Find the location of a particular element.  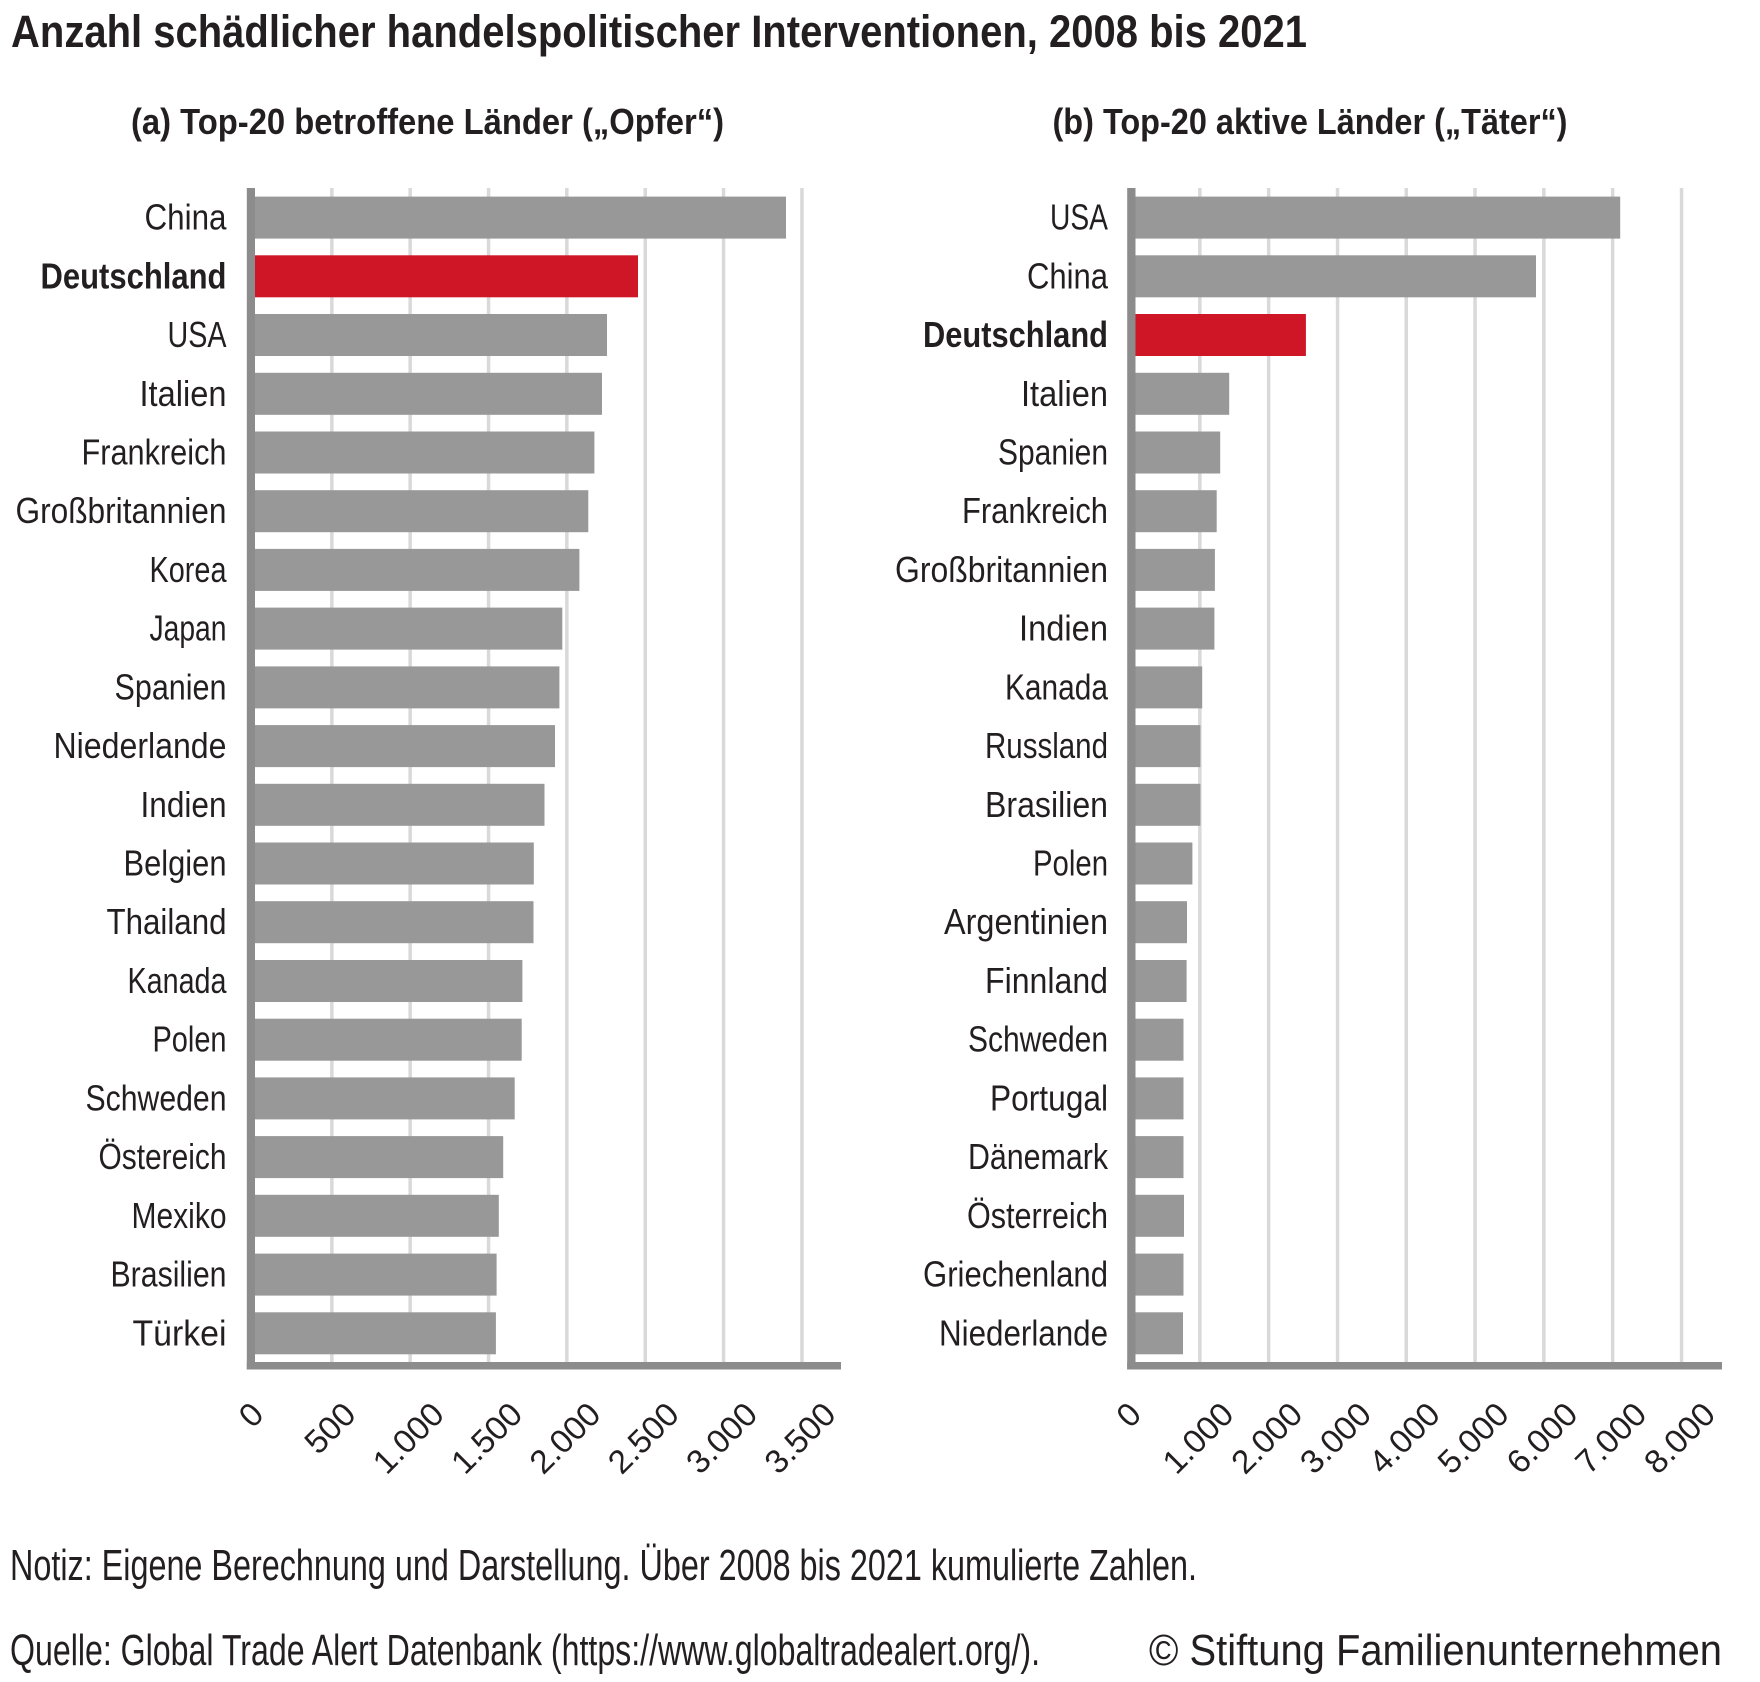

svg-text:(b) Top-20 aktive Länder („Tät: (b) Top-20 aktive Länder („Täter“) is located at coordinates (1310, 121).